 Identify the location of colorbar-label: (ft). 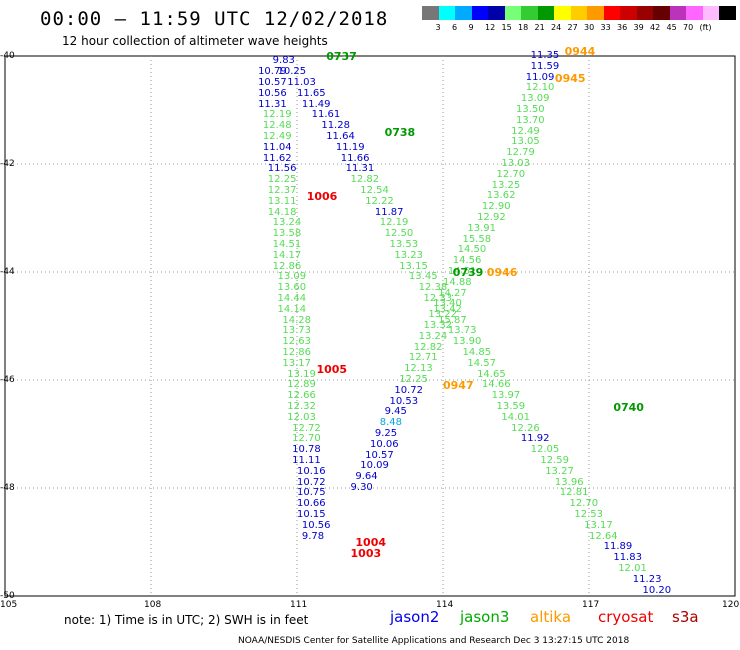
(705, 27).